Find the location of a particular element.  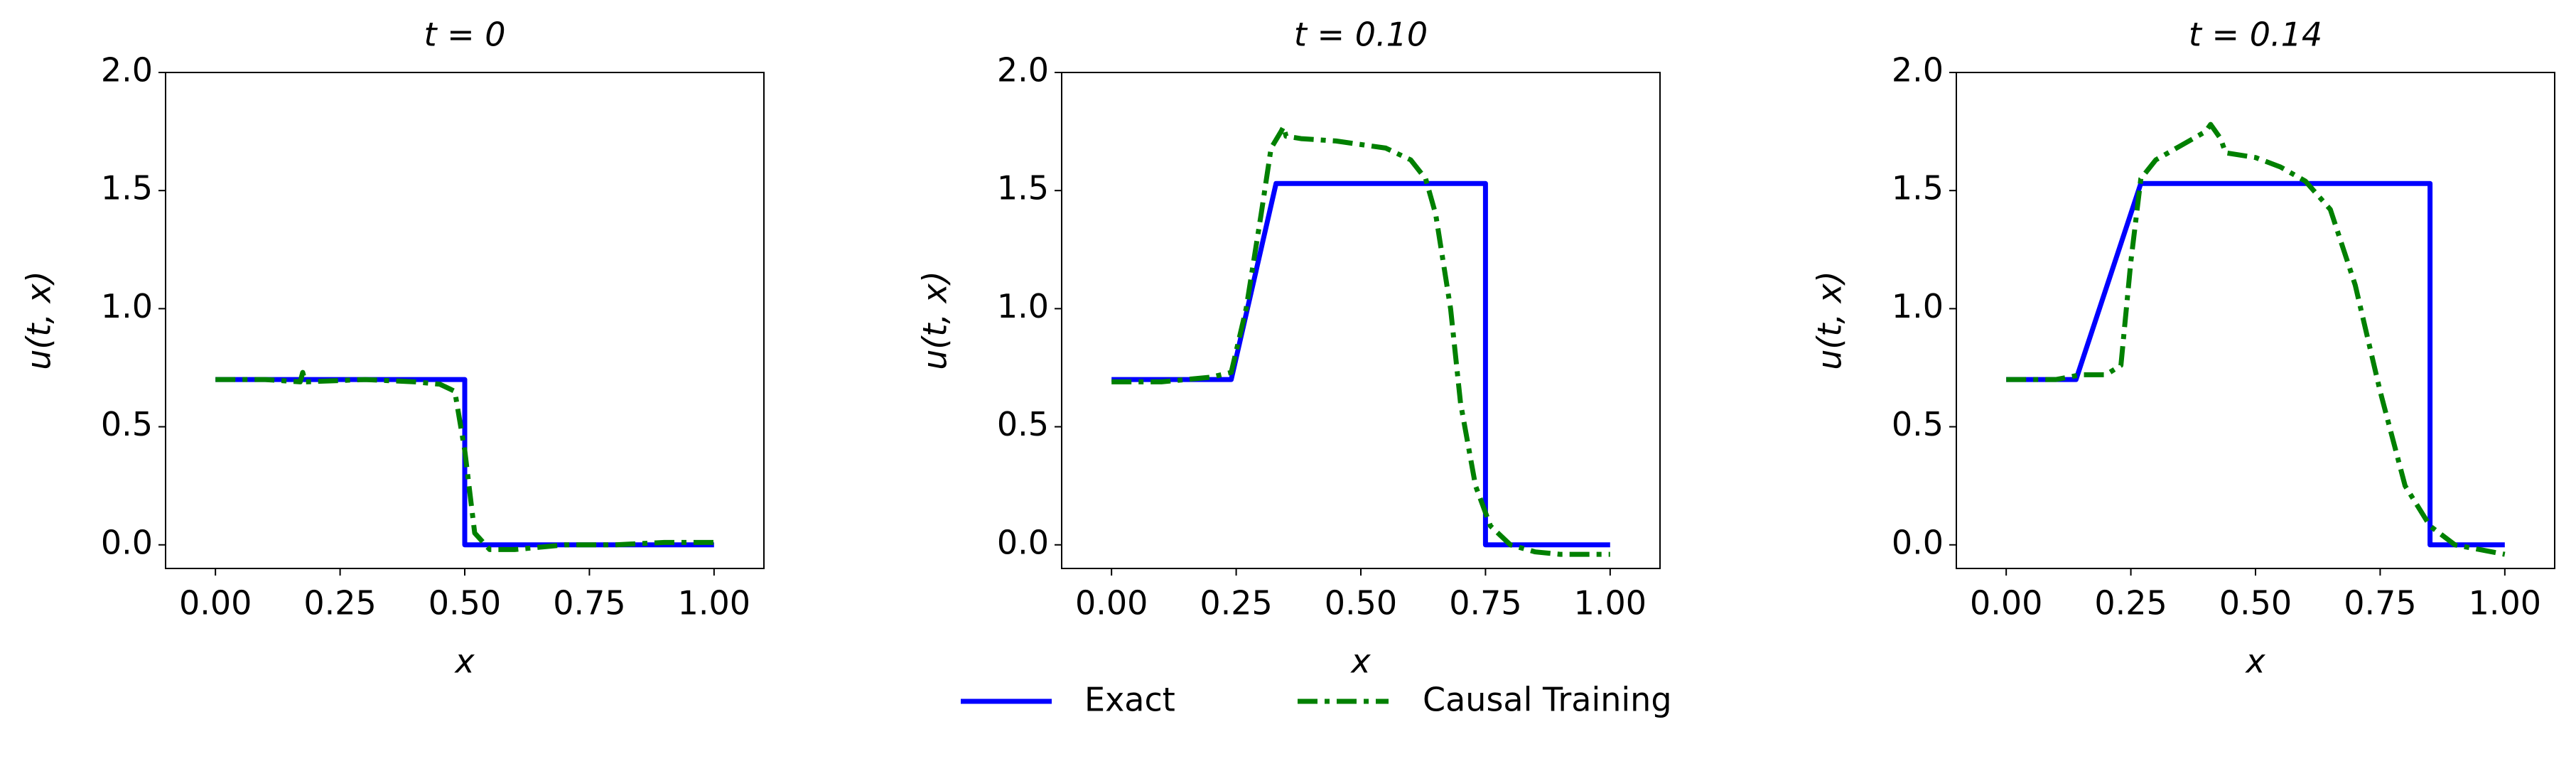

chart-title: t = 0 is located at coordinates (465, 35).